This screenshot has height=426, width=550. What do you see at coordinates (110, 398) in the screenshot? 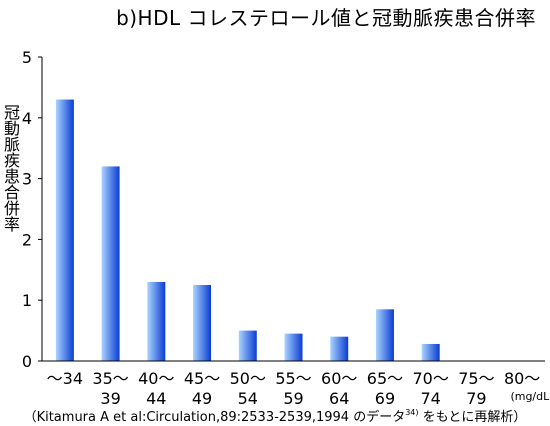
I see `x-tick-label: 39` at bounding box center [110, 398].